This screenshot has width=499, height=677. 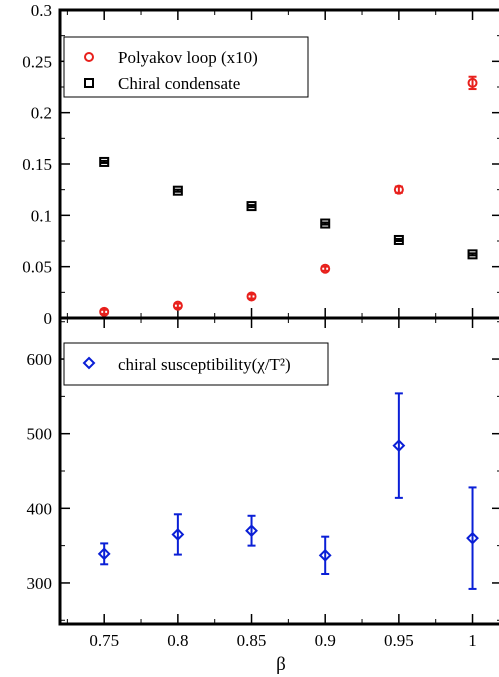 What do you see at coordinates (41, 215) in the screenshot?
I see `y-tick-label: 0.1` at bounding box center [41, 215].